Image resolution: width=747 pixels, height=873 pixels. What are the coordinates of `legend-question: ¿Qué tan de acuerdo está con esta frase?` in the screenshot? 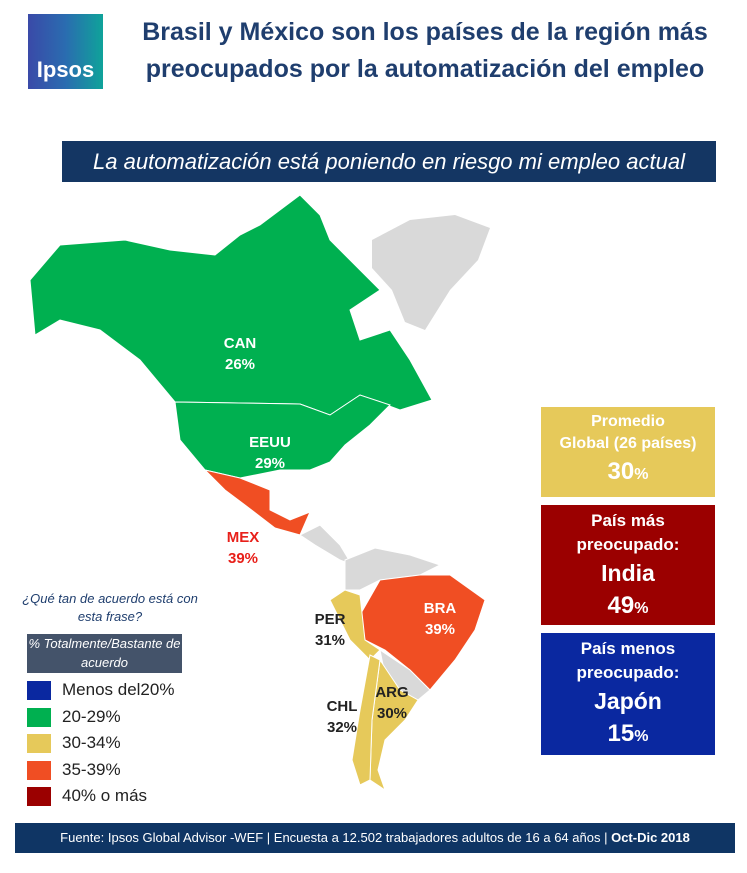 It's located at (110, 607).